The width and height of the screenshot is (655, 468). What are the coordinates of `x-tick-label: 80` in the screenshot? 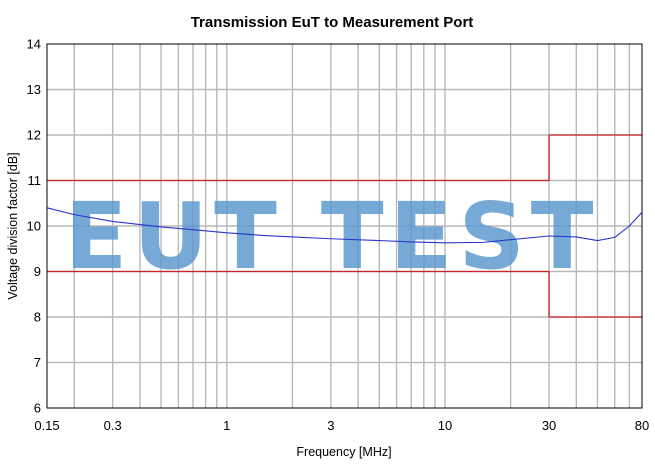 It's located at (642, 425).